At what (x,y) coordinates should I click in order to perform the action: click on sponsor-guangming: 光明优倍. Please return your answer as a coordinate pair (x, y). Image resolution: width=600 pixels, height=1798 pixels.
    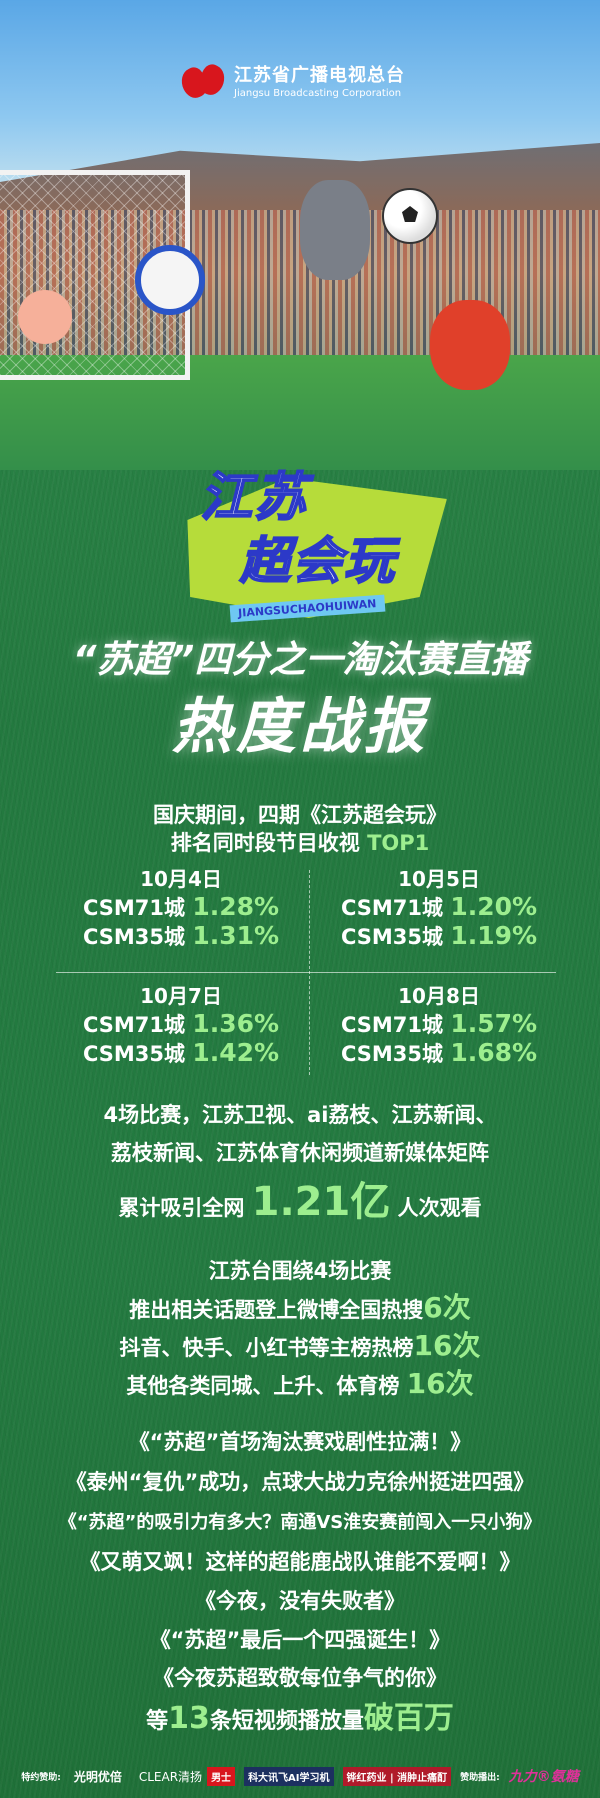
    Looking at the image, I should click on (97, 1776).